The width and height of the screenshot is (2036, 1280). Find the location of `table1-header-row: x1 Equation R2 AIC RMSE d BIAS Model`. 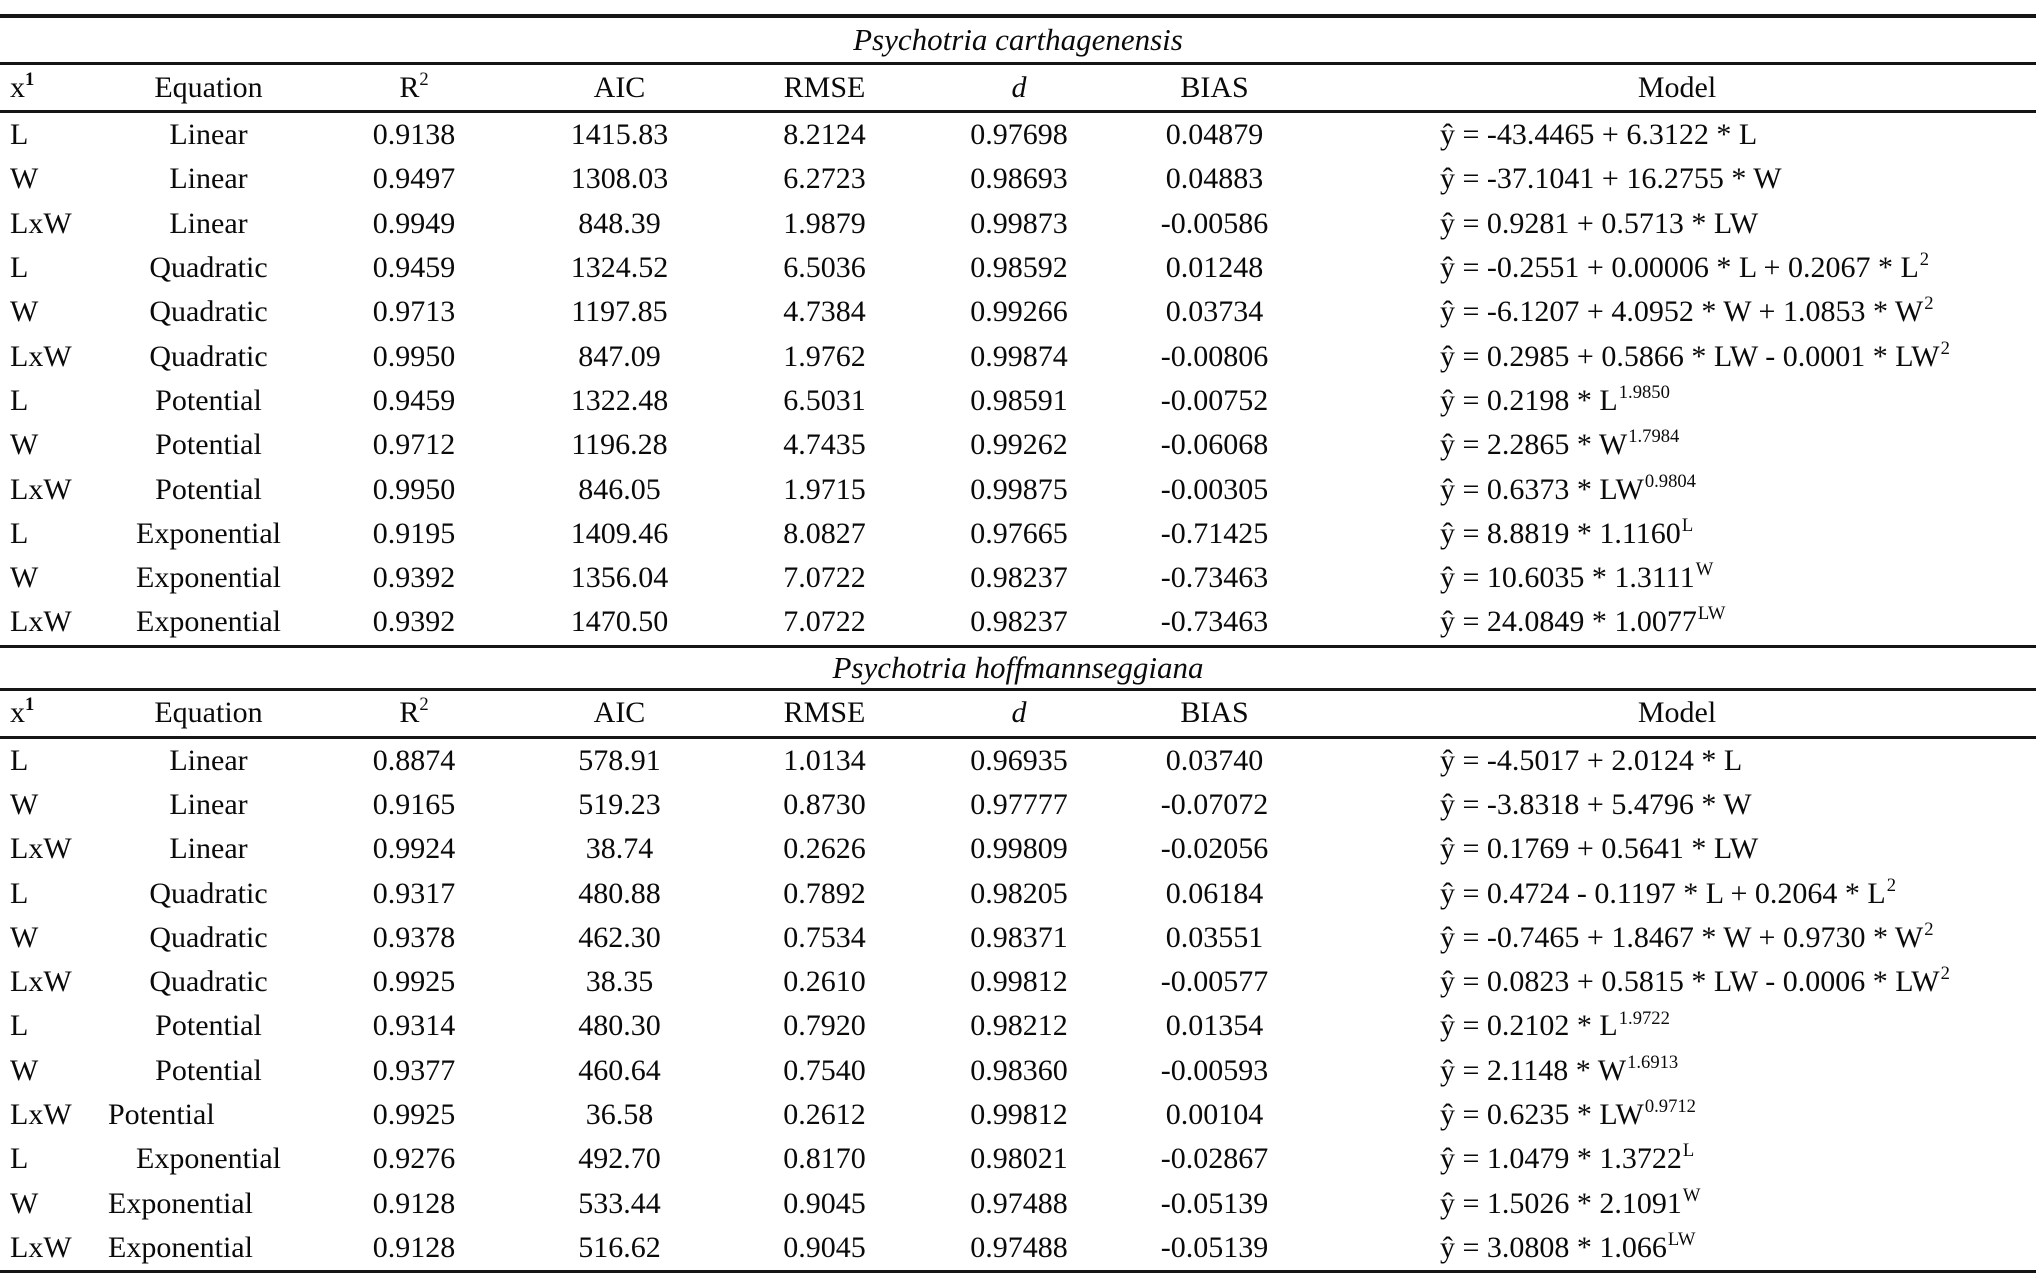

table1-header-row: x1 Equation R2 AIC RMSE d BIAS Model is located at coordinates (1018, 87).